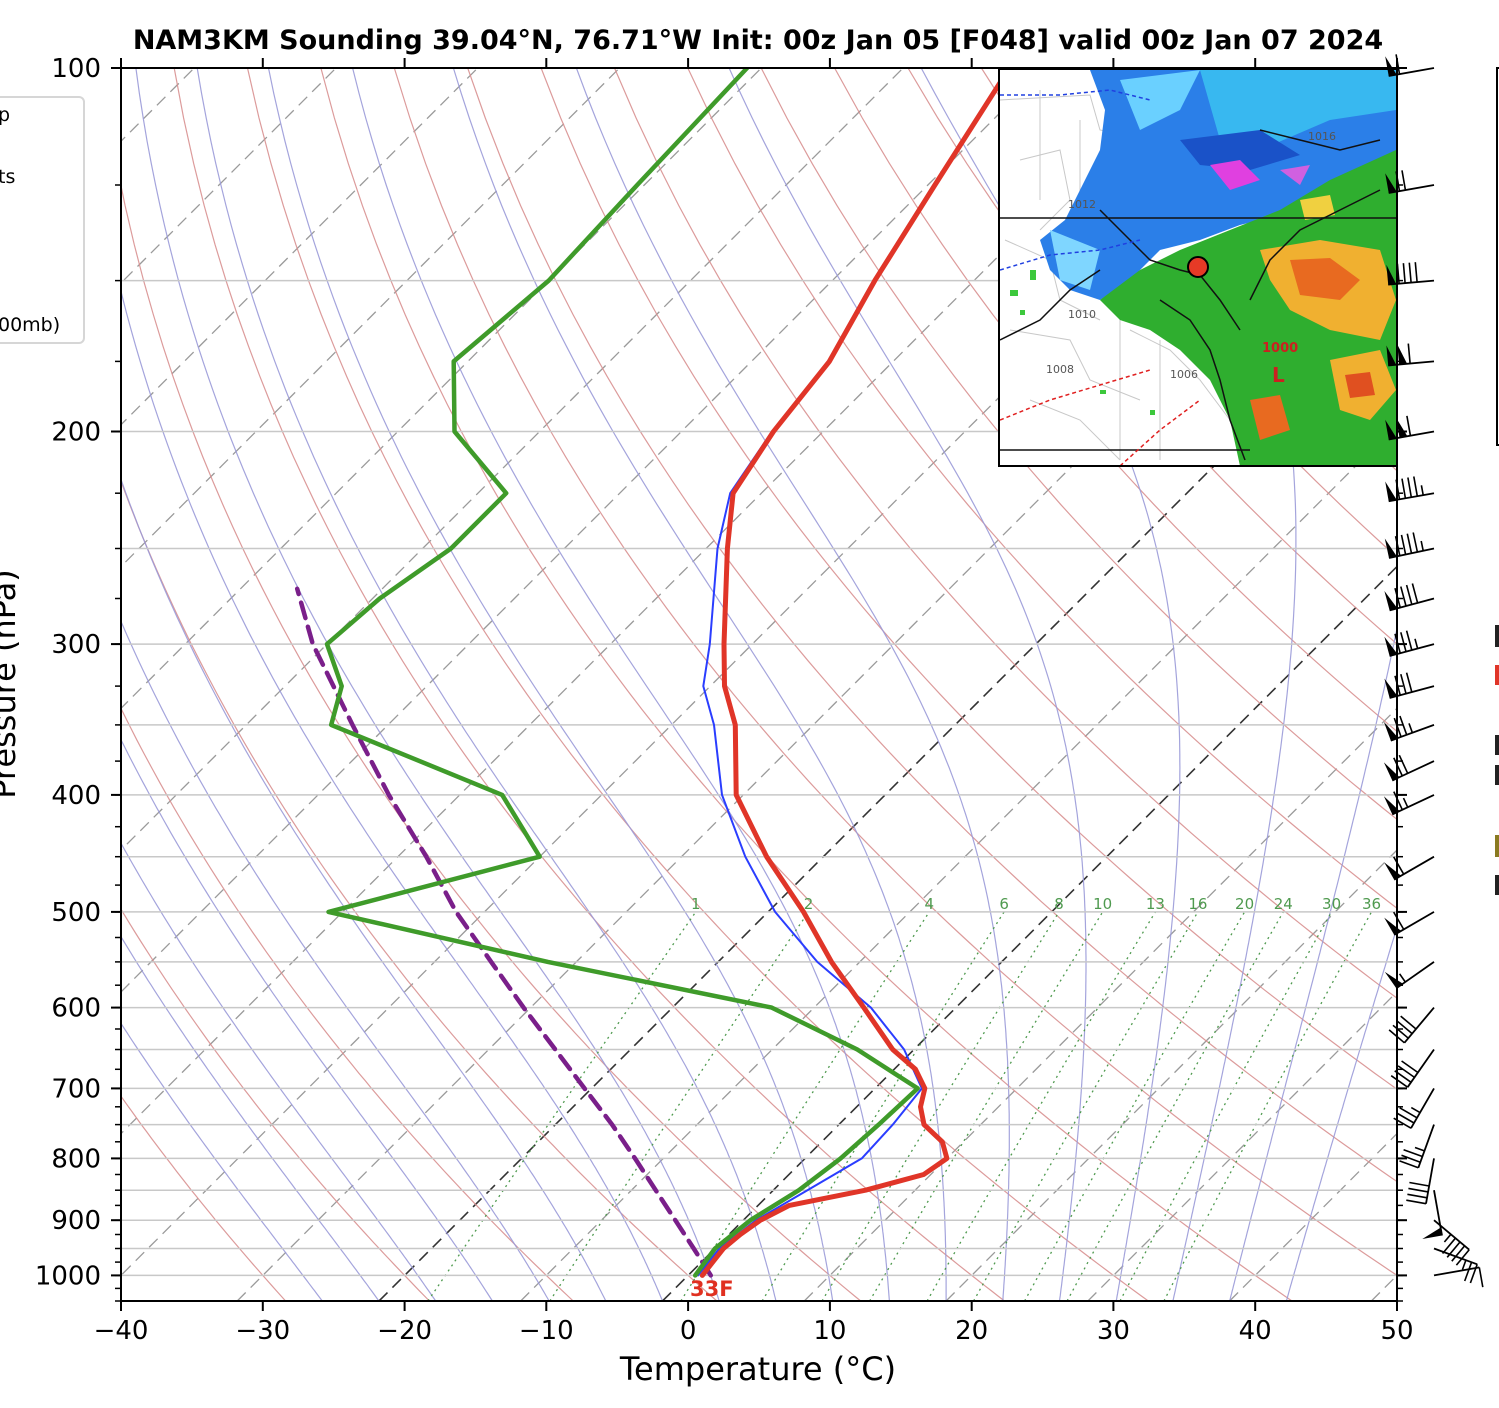  What do you see at coordinates (30, 325) in the screenshot?
I see `legend-text-3: 00mb)` at bounding box center [30, 325].